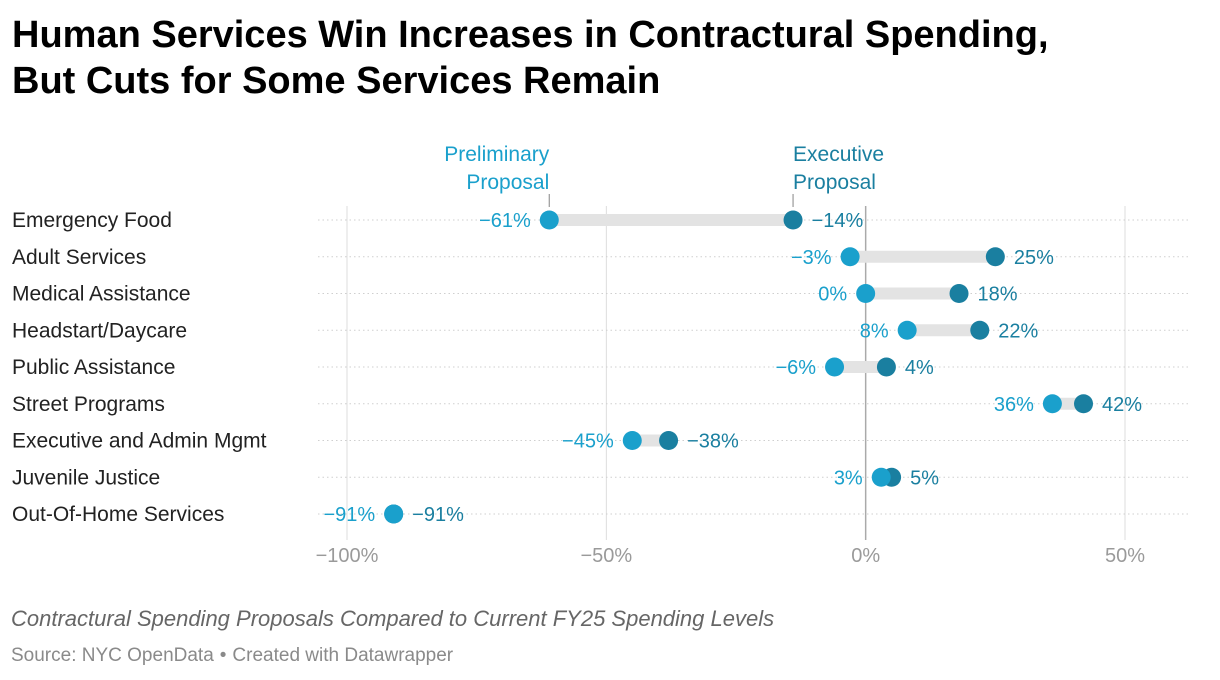 This screenshot has height=680, width=1220. What do you see at coordinates (507, 182) in the screenshot?
I see `preliminary-series-label: Proposal` at bounding box center [507, 182].